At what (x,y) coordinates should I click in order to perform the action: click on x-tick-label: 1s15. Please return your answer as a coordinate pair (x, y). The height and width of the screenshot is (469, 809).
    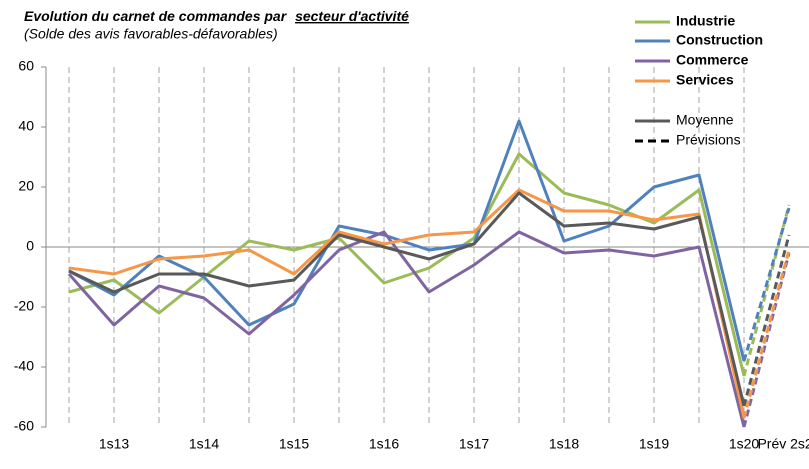
    Looking at the image, I should click on (294, 444).